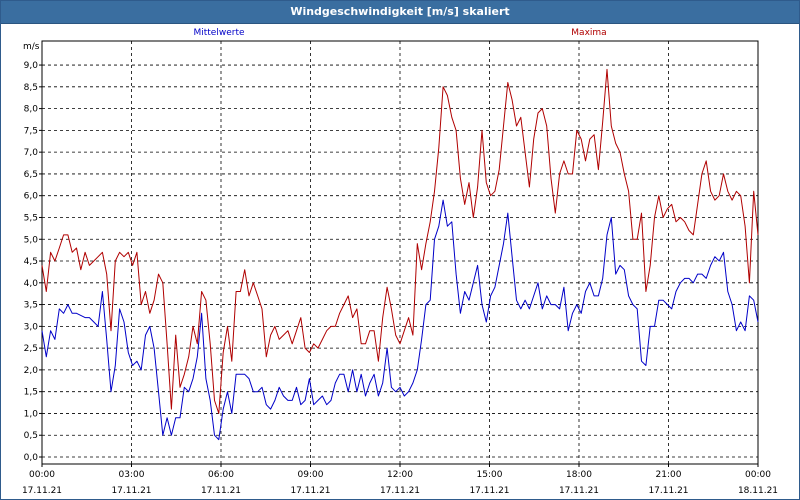 The width and height of the screenshot is (800, 500). Describe the element at coordinates (31, 393) in the screenshot. I see `y-tick-label: 1,5` at that location.